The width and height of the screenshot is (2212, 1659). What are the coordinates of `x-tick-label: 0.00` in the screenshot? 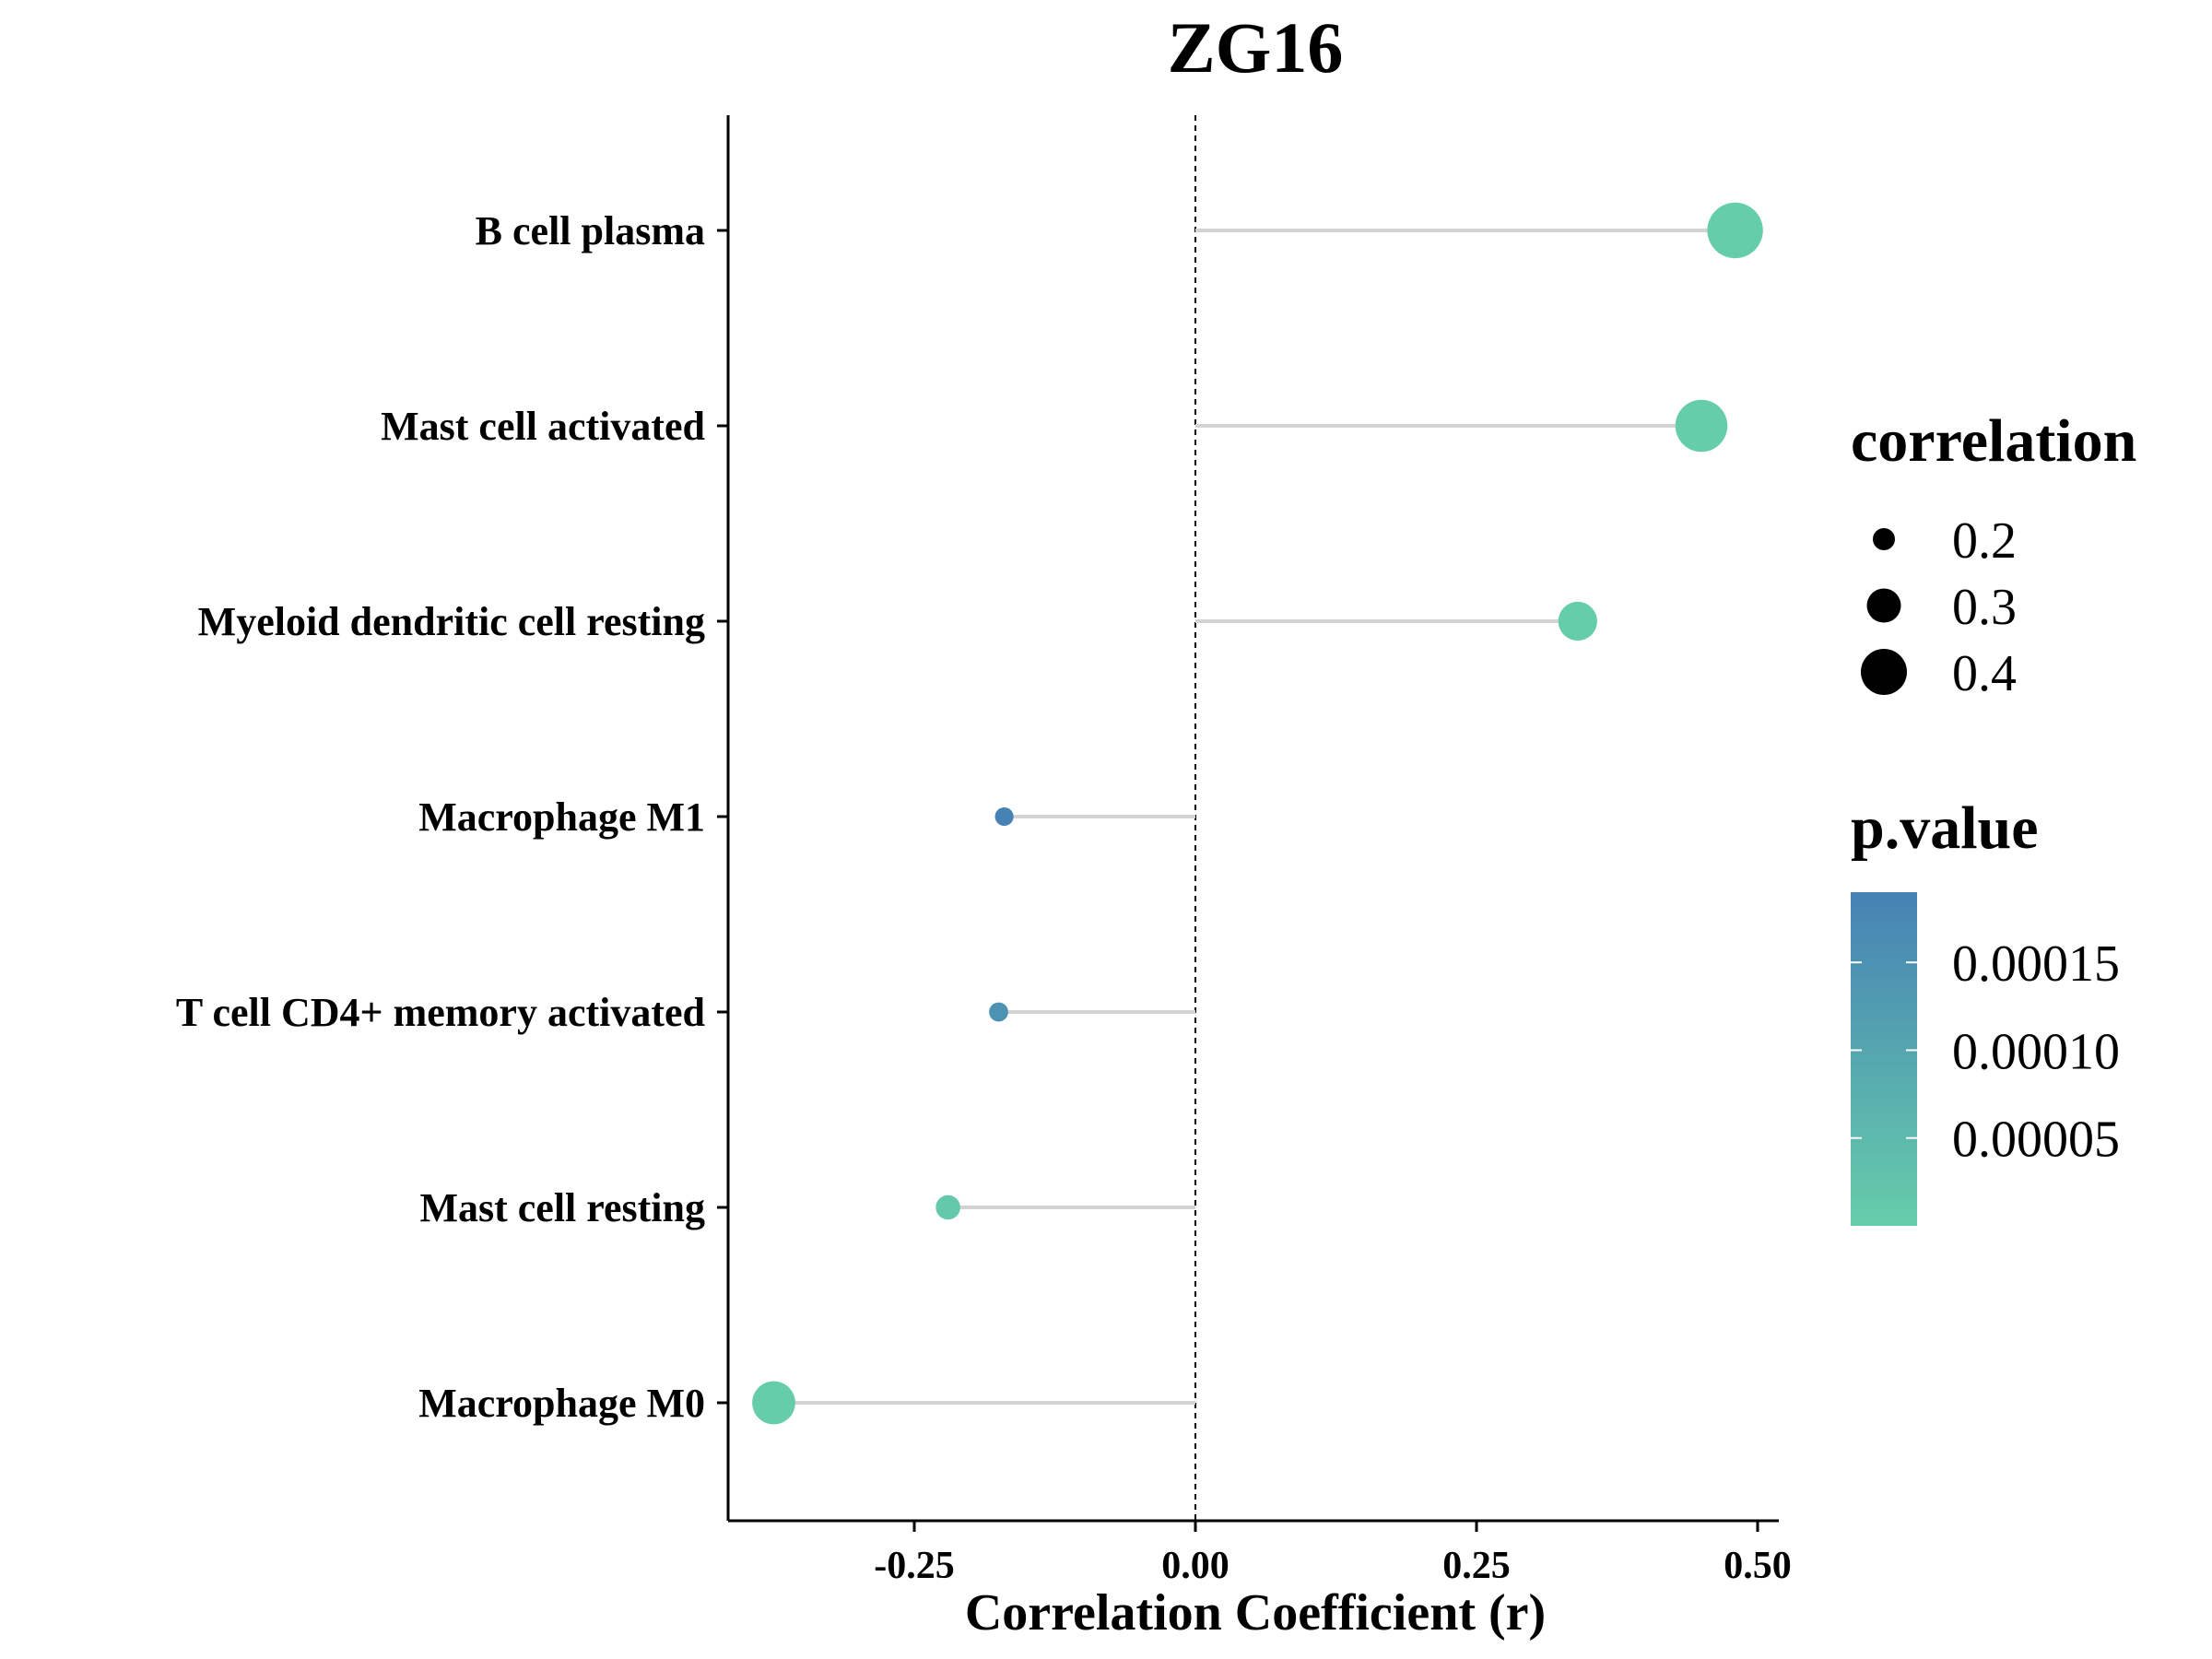 It's located at (1195, 1566).